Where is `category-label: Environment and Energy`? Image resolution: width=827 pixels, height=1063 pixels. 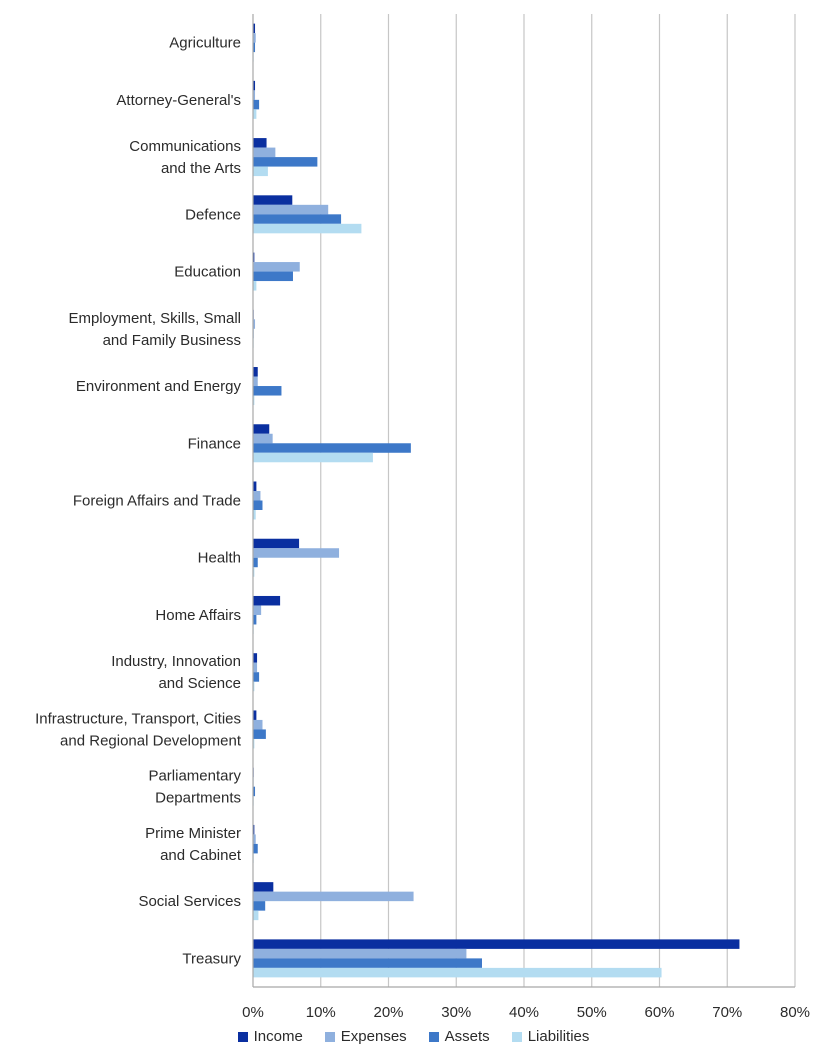
category-label: Environment and Energy is located at coordinates (159, 386).